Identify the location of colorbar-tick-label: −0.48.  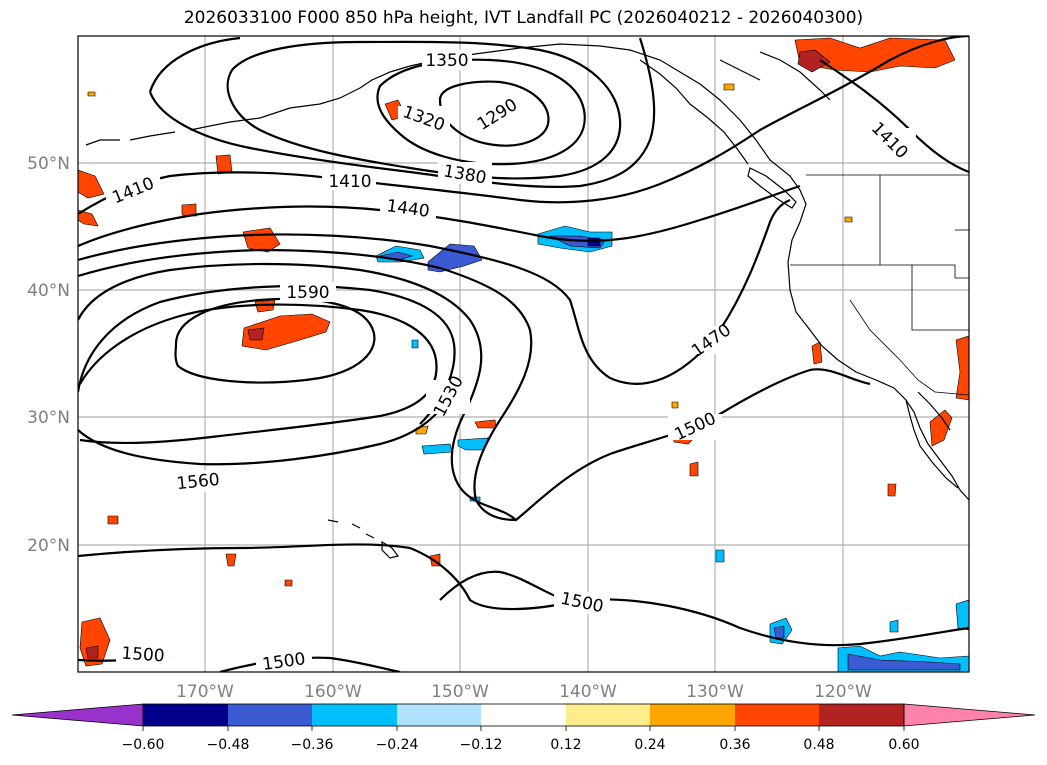
(228, 745).